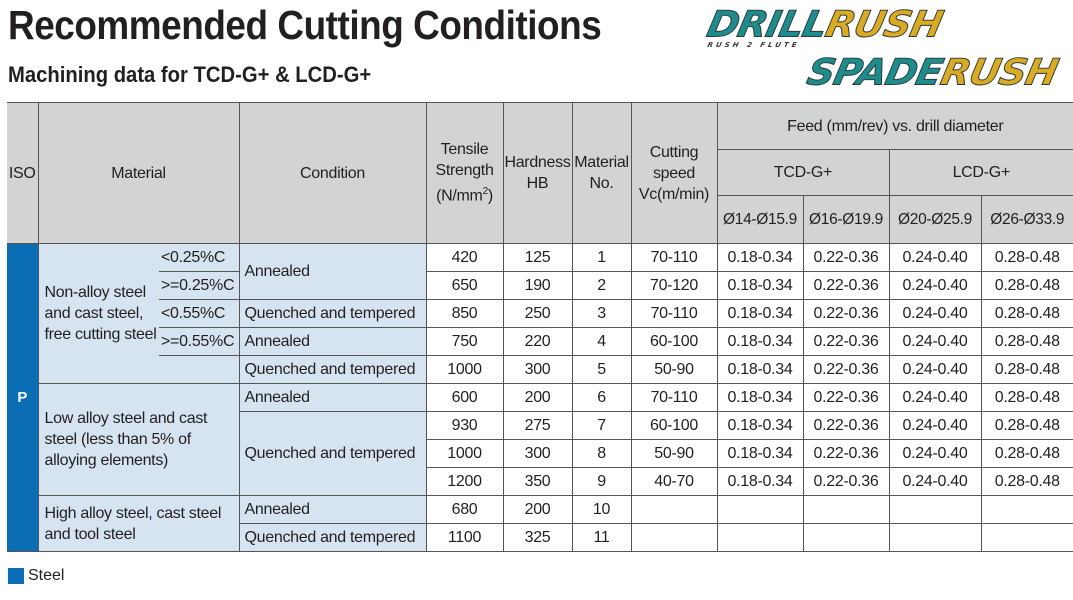 This screenshot has height=600, width=1073. Describe the element at coordinates (674, 257) in the screenshot. I see `cutting-speed-cell: 70-110` at that location.